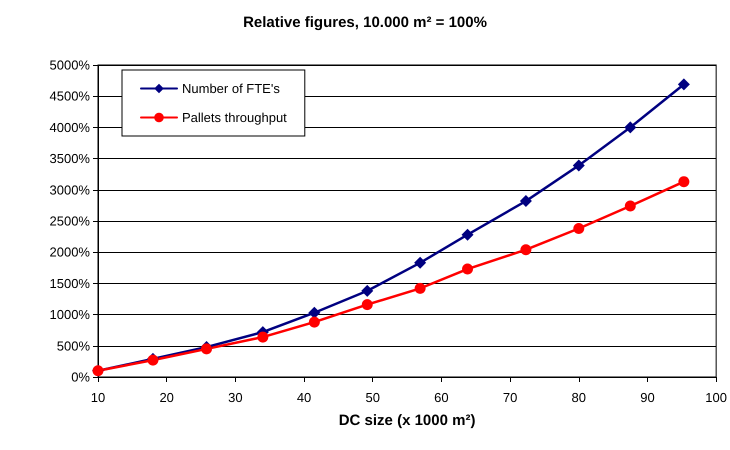 Image resolution: width=730 pixels, height=450 pixels. Describe the element at coordinates (70, 158) in the screenshot. I see `y-tick-label: 3500%` at that location.